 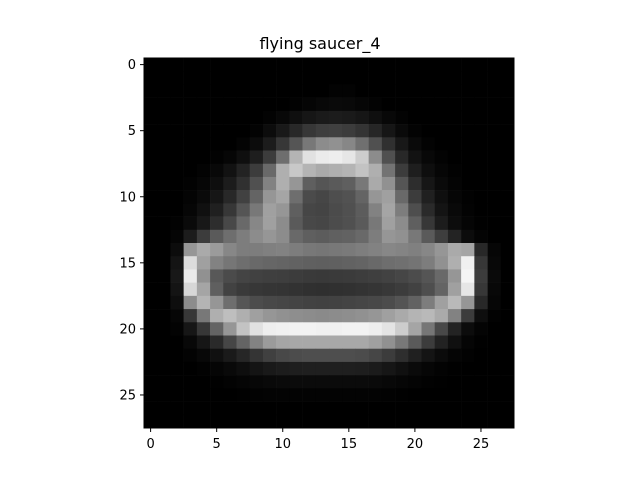 What do you see at coordinates (127, 395) in the screenshot?
I see `y-tick-label: 25` at bounding box center [127, 395].